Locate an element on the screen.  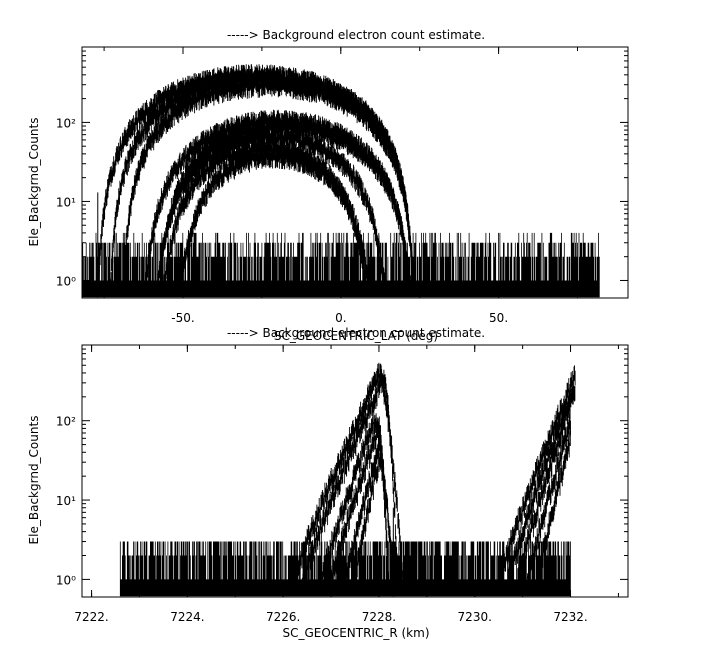
x-tick-label: 7232. is located at coordinates (570, 617).